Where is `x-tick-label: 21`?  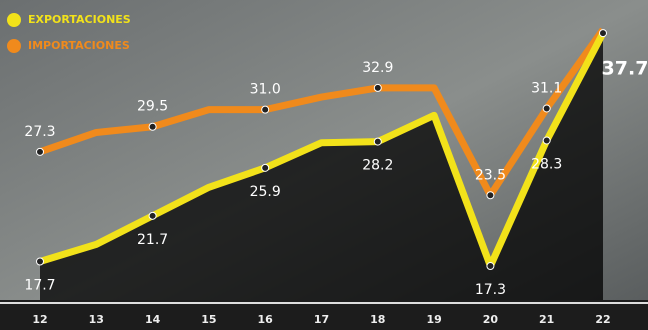 x-tick-label: 21 is located at coordinates (546, 319).